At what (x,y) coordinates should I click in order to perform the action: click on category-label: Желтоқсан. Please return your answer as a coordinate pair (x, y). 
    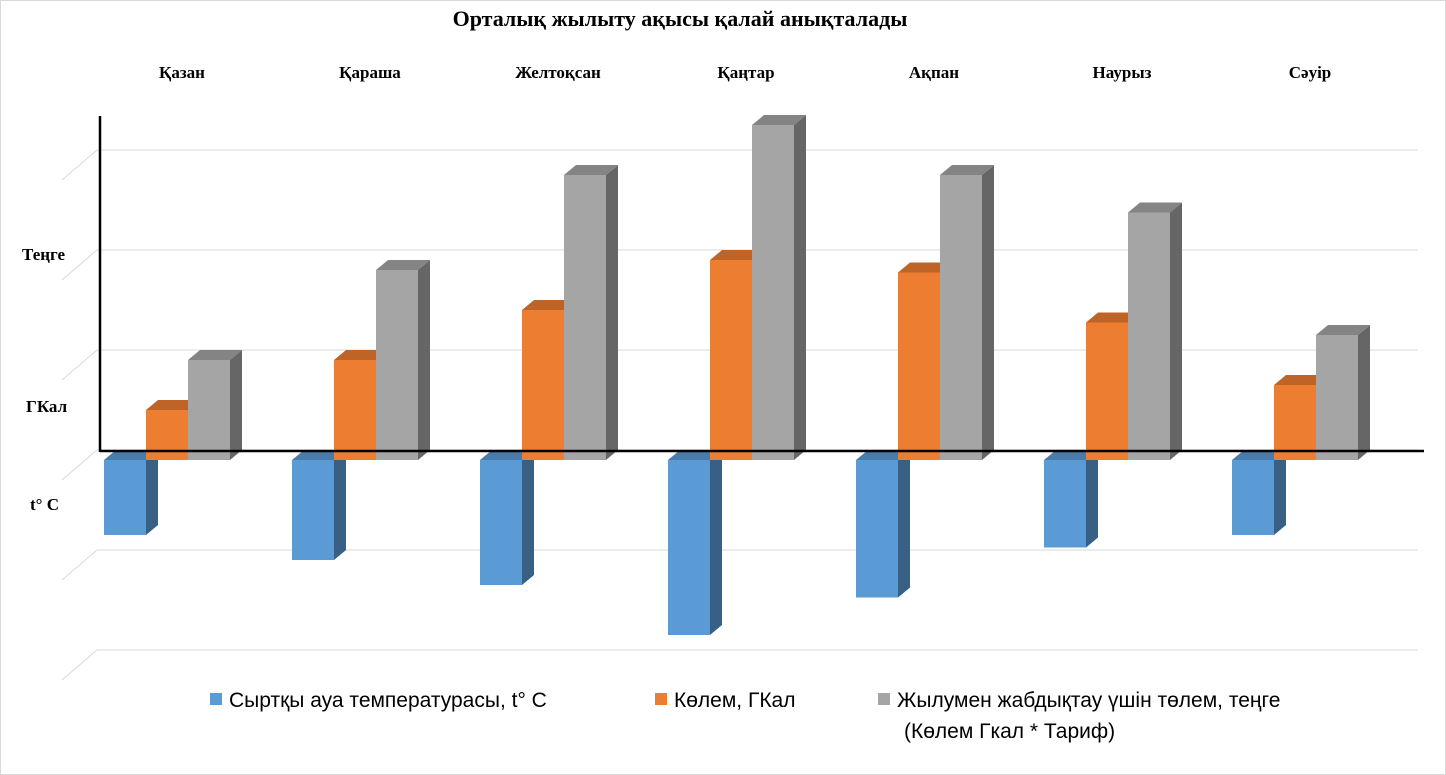
    Looking at the image, I should click on (558, 72).